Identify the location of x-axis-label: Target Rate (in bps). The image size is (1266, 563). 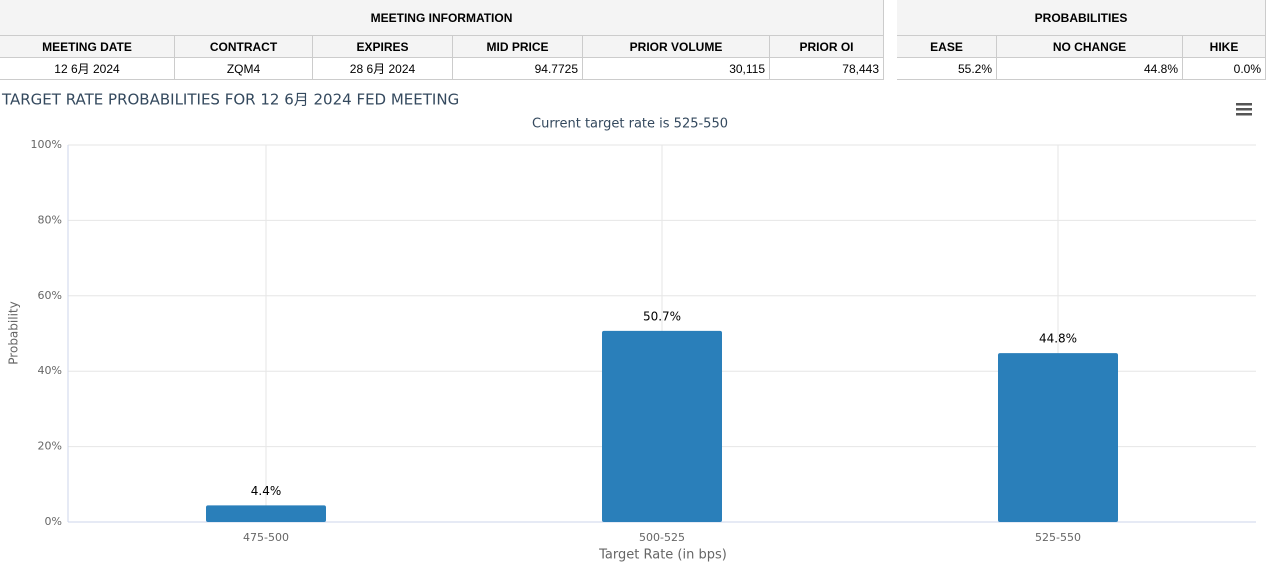
(662, 555).